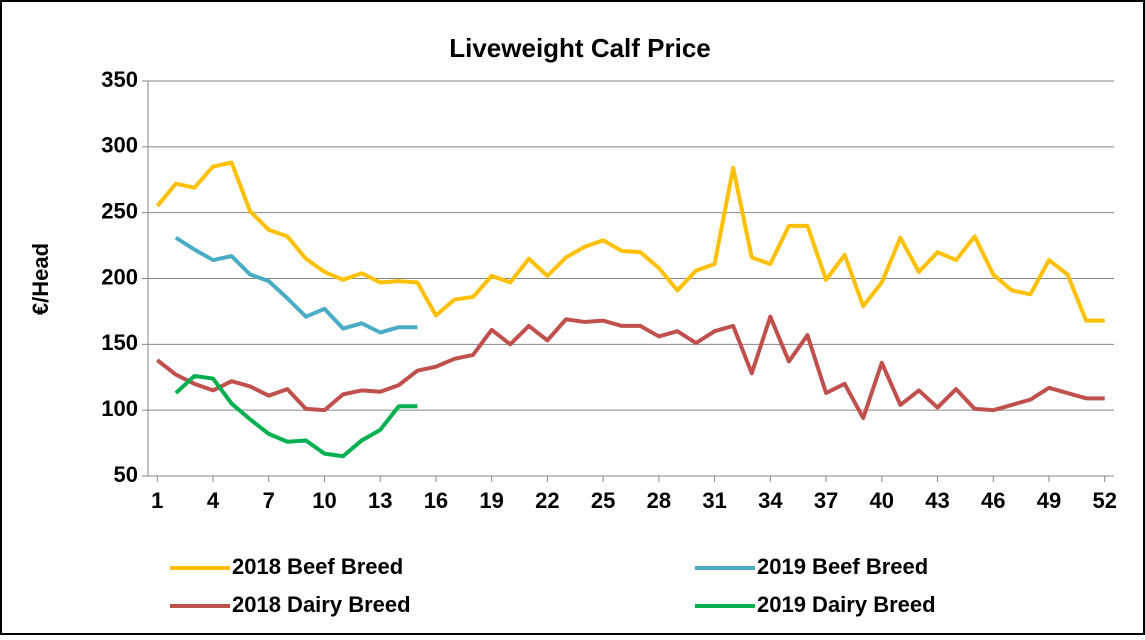 This screenshot has height=640, width=1145. Describe the element at coordinates (269, 500) in the screenshot. I see `x-tick-label: 7` at that location.